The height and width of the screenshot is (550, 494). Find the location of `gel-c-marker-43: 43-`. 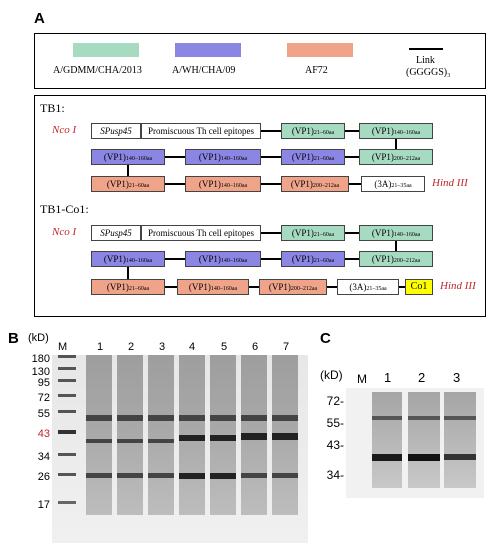

gel-c-marker-43: 43- is located at coordinates (335, 445).